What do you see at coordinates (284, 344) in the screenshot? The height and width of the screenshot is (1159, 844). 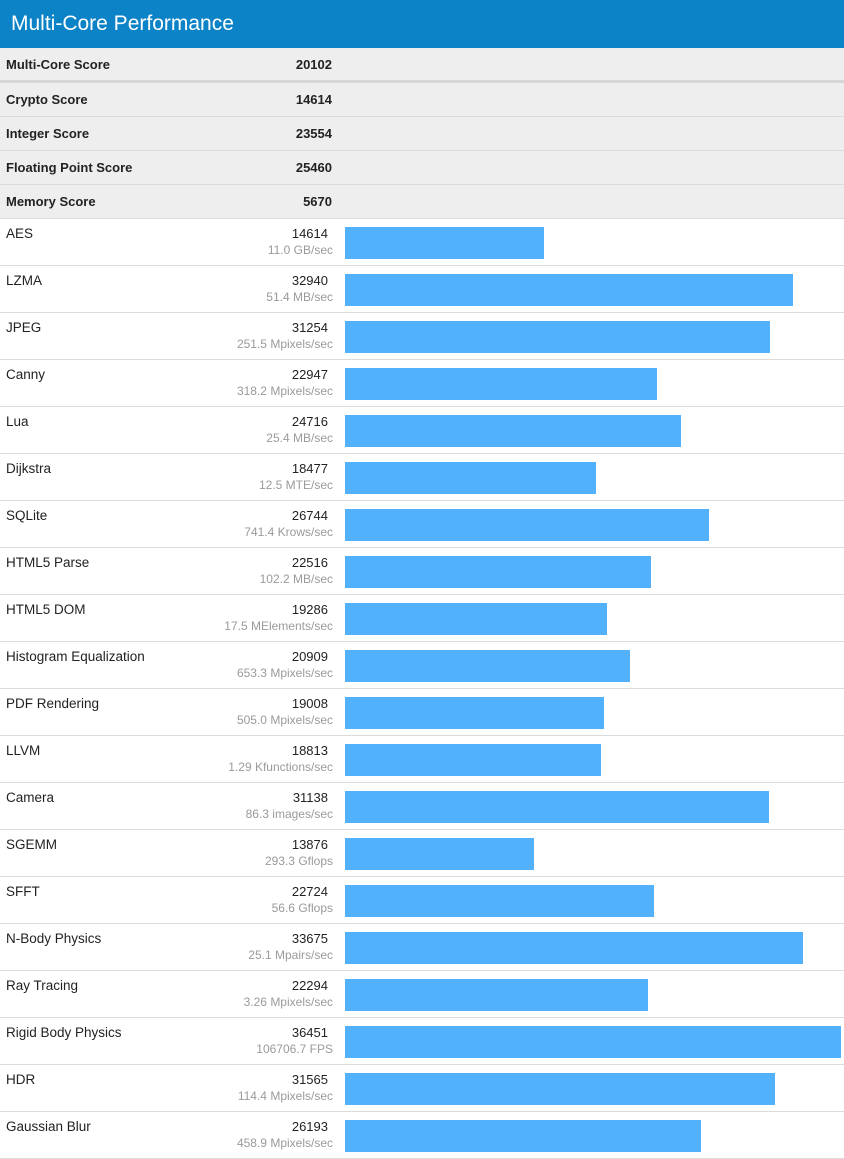 I see `benchmark-rate: 251.5 Mpixels/sec` at bounding box center [284, 344].